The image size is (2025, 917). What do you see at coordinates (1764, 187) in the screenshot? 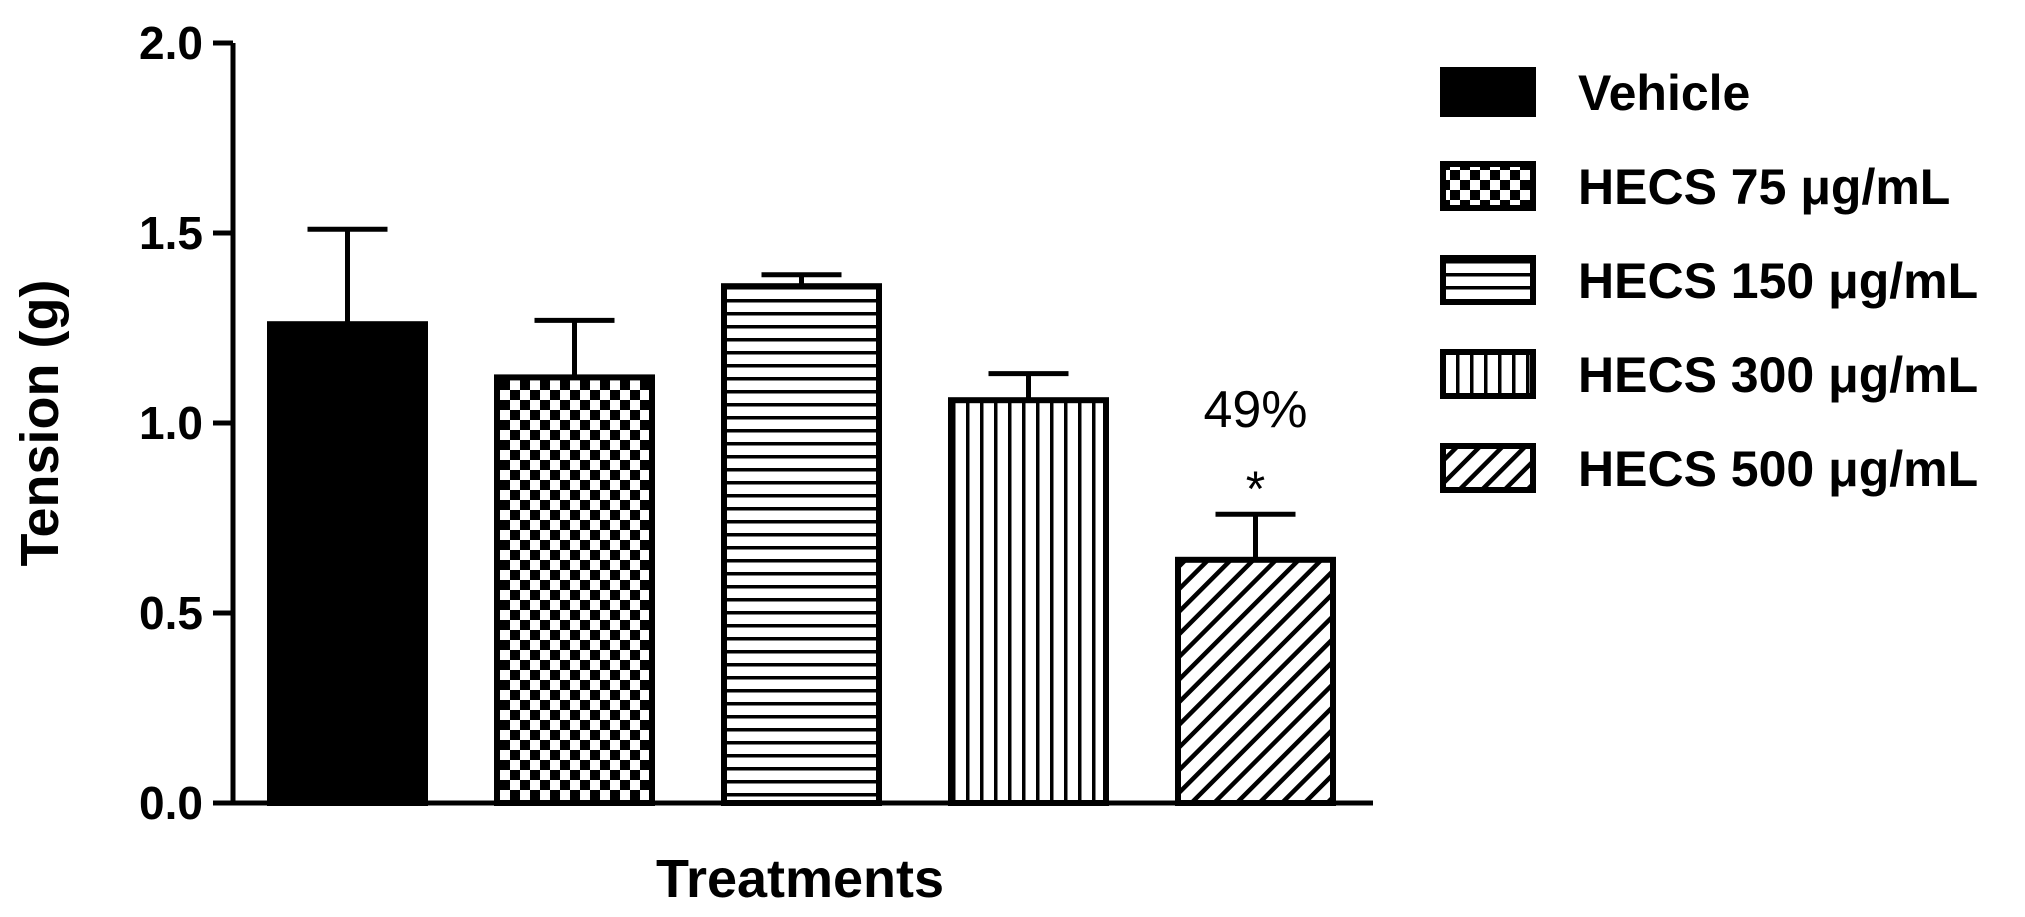
I see `legend-label: HECS 75 μg/mL` at bounding box center [1764, 187].